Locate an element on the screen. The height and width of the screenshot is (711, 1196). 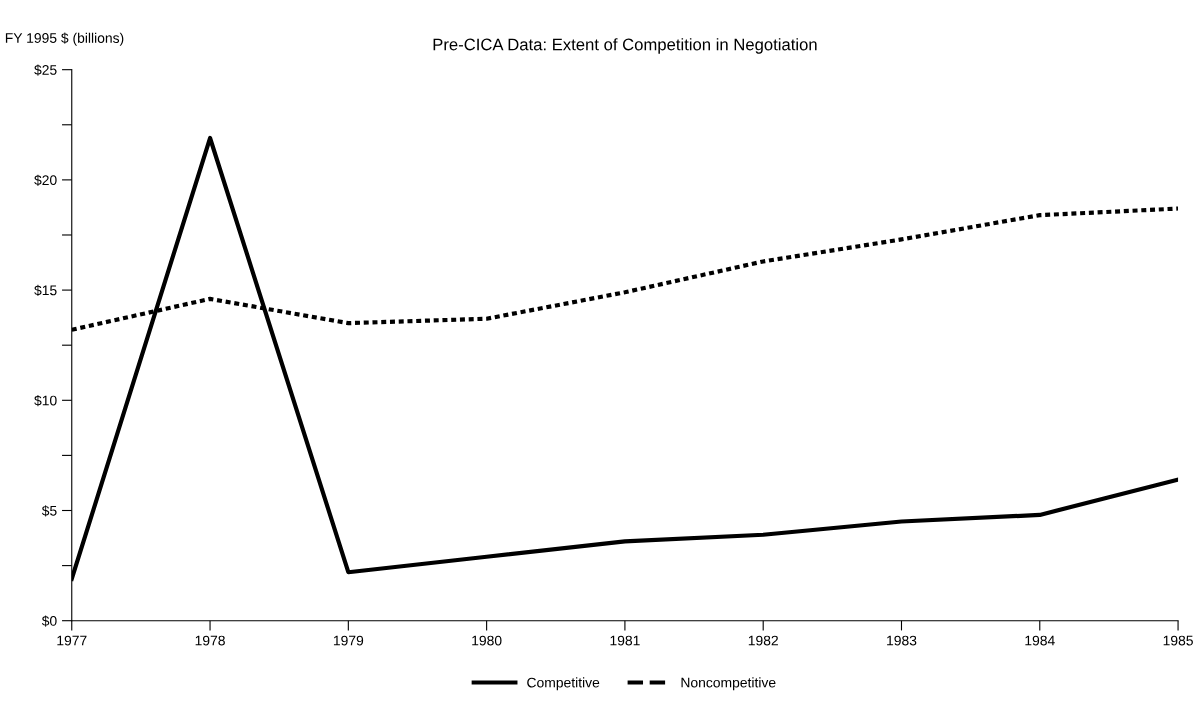
chart-title: Pre-CICA Data: Extent of Competition in Negotiation is located at coordinates (625, 46).